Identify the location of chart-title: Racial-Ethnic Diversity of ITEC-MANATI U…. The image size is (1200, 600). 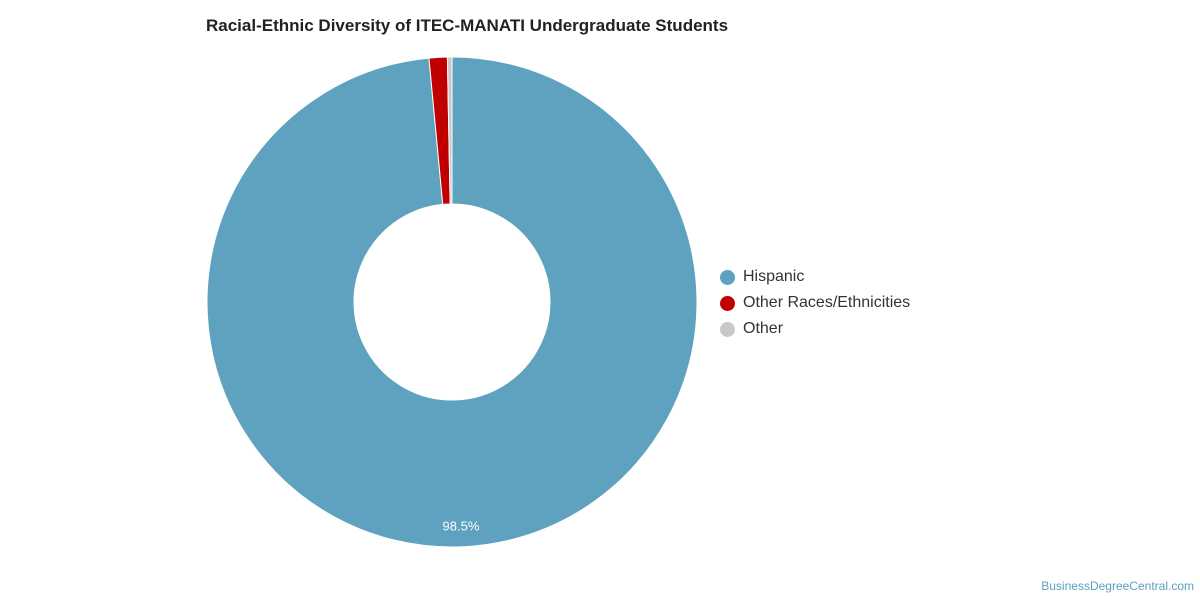
(467, 25).